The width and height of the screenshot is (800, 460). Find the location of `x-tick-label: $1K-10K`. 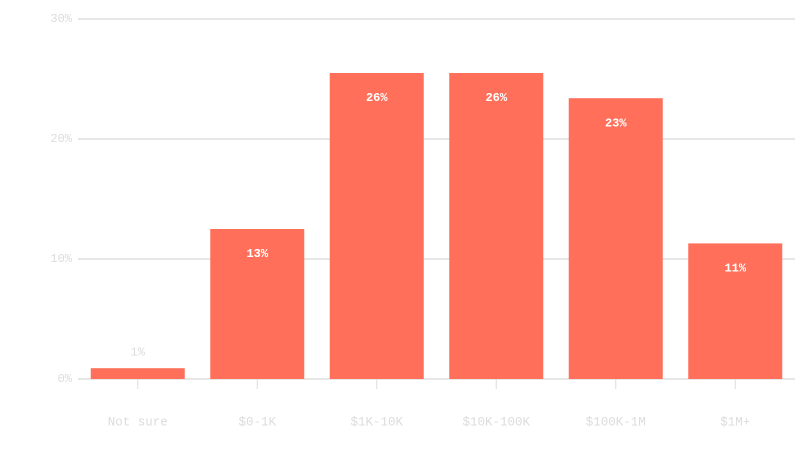

x-tick-label: $1K-10K is located at coordinates (376, 422).